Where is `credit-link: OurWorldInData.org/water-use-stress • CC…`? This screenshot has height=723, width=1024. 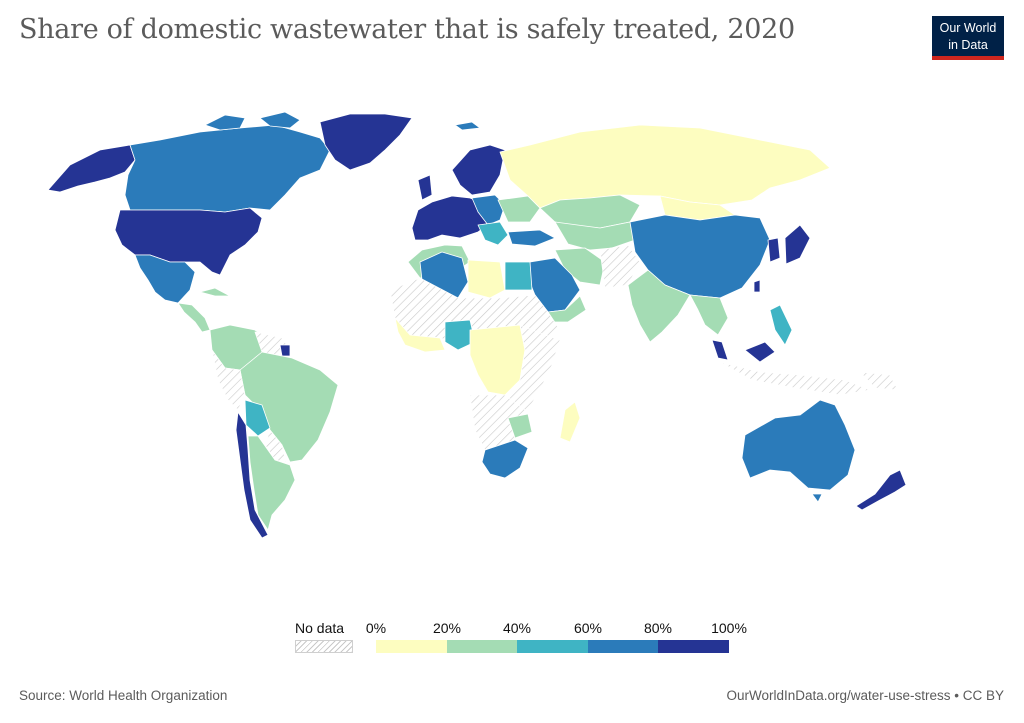
credit-link: OurWorldInData.org/water-use-stress • CC… is located at coordinates (865, 695).